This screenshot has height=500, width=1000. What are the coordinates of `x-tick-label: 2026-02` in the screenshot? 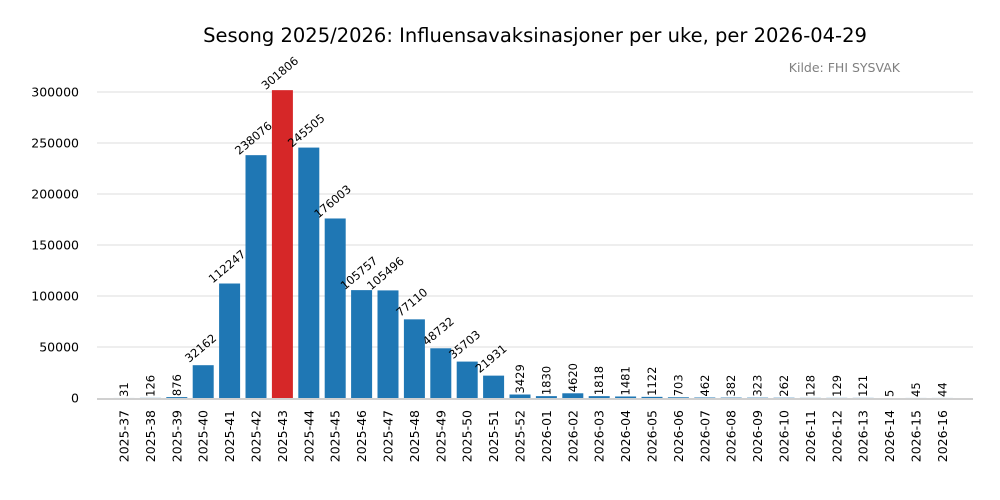 It's located at (572, 436).